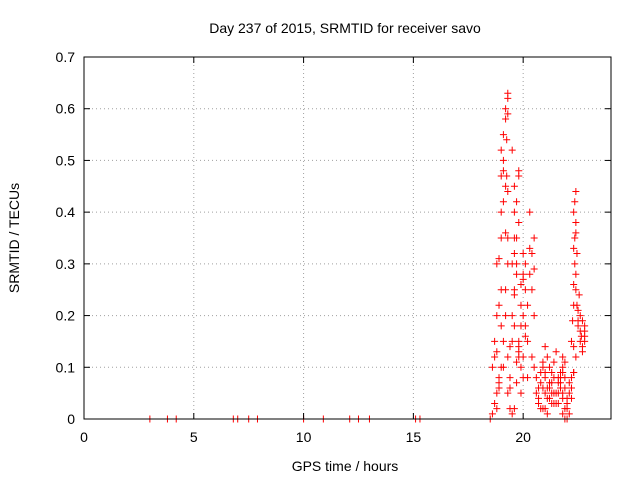  What do you see at coordinates (66, 109) in the screenshot?
I see `y-tick-label: 0.6` at bounding box center [66, 109].